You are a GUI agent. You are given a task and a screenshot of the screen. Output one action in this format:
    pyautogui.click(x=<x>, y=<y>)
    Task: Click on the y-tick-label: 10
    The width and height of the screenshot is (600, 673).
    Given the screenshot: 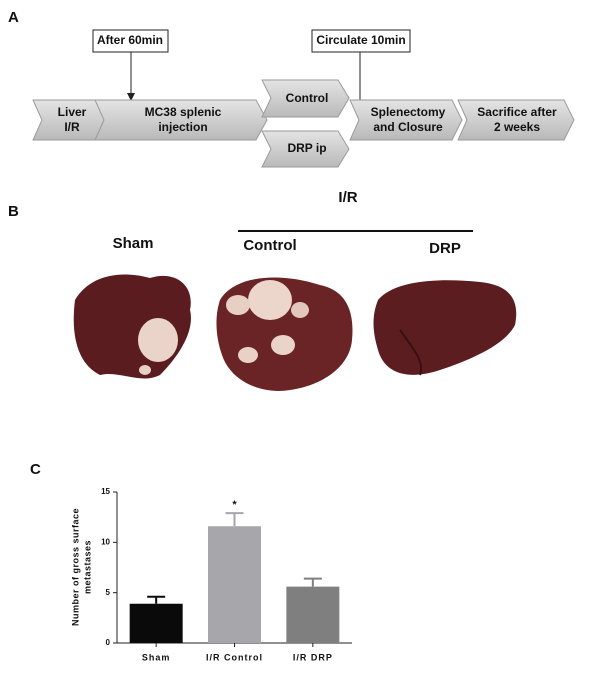 What is the action you would take?
    pyautogui.click(x=105, y=541)
    